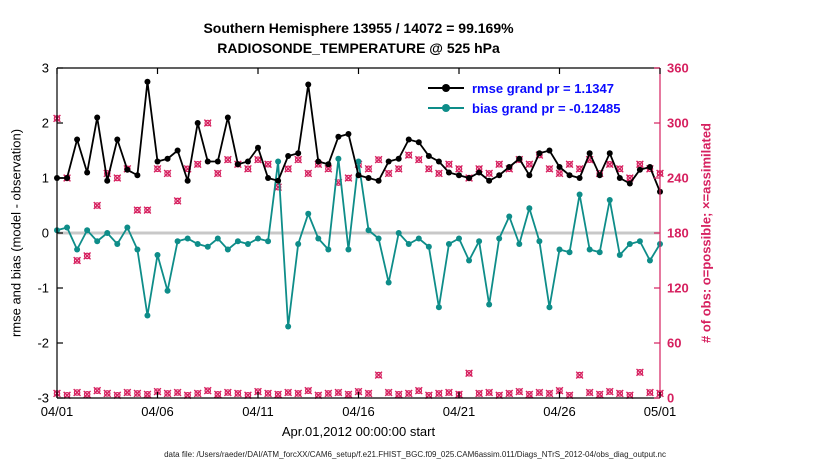  What do you see at coordinates (706, 233) in the screenshot?
I see `right-y-axis-label: # of obs: o=possible; ×=assimilated` at bounding box center [706, 233].